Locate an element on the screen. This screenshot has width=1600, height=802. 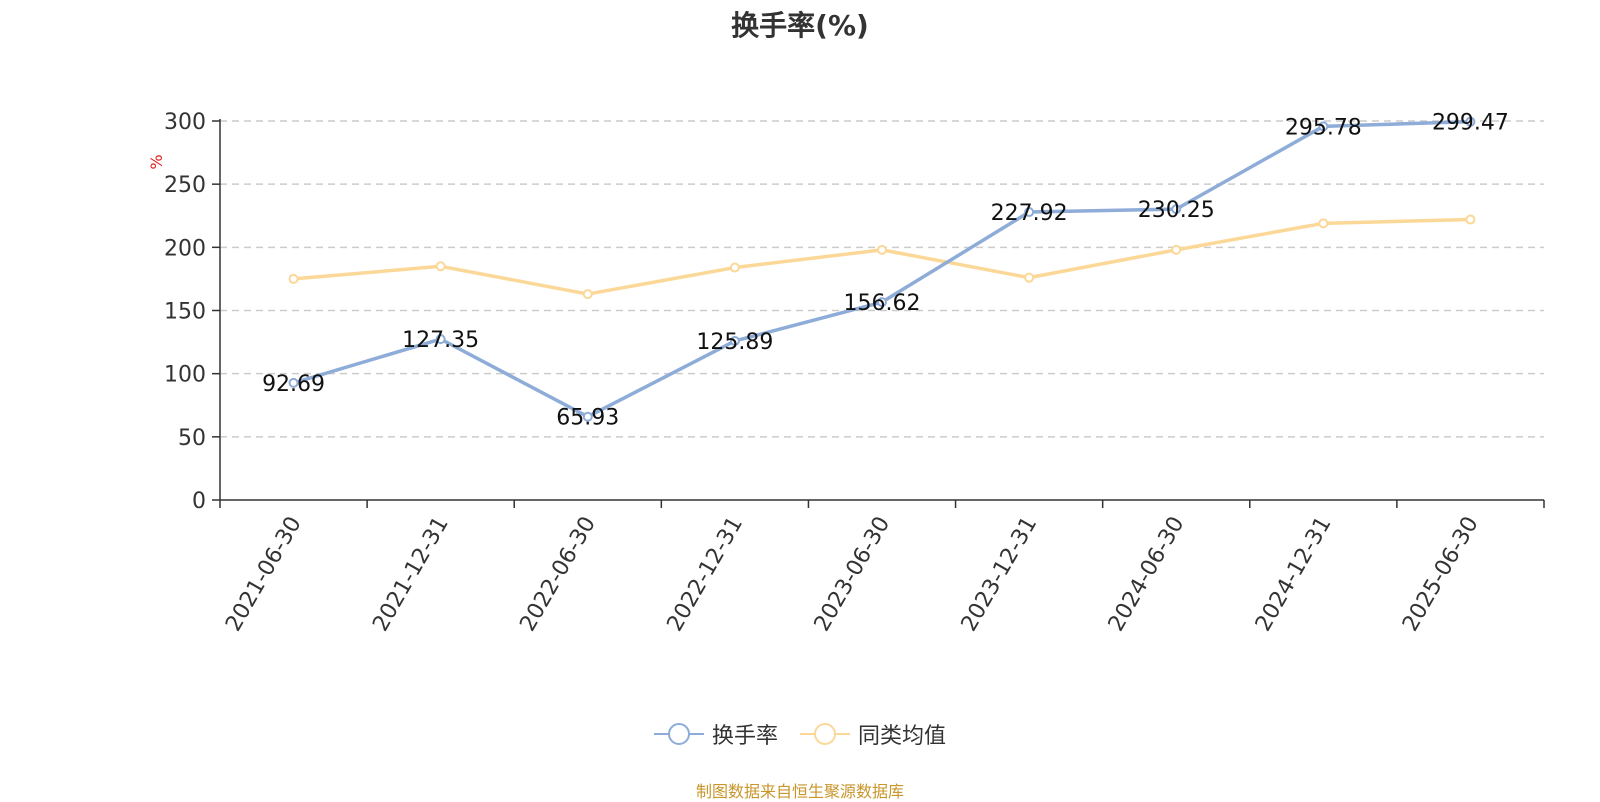
legend: 换手率 同类均值 is located at coordinates (800, 734).